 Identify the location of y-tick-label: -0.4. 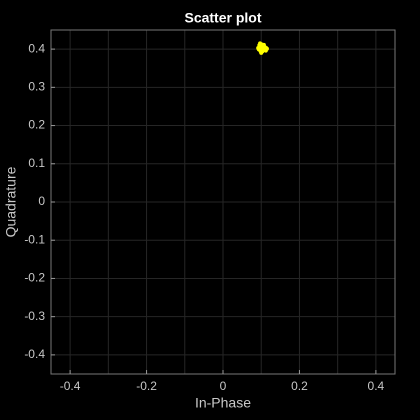
(34, 354).